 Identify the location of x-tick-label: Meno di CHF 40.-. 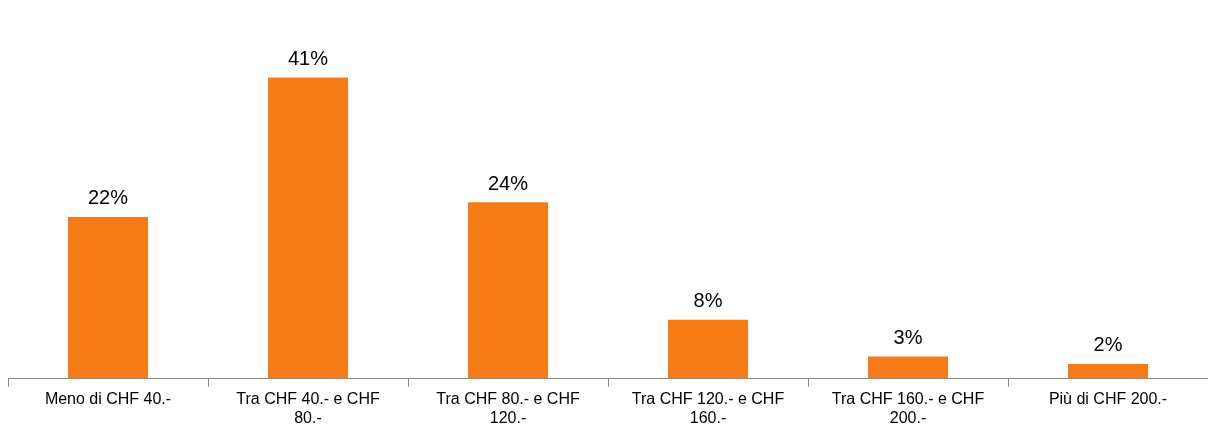
(108, 398).